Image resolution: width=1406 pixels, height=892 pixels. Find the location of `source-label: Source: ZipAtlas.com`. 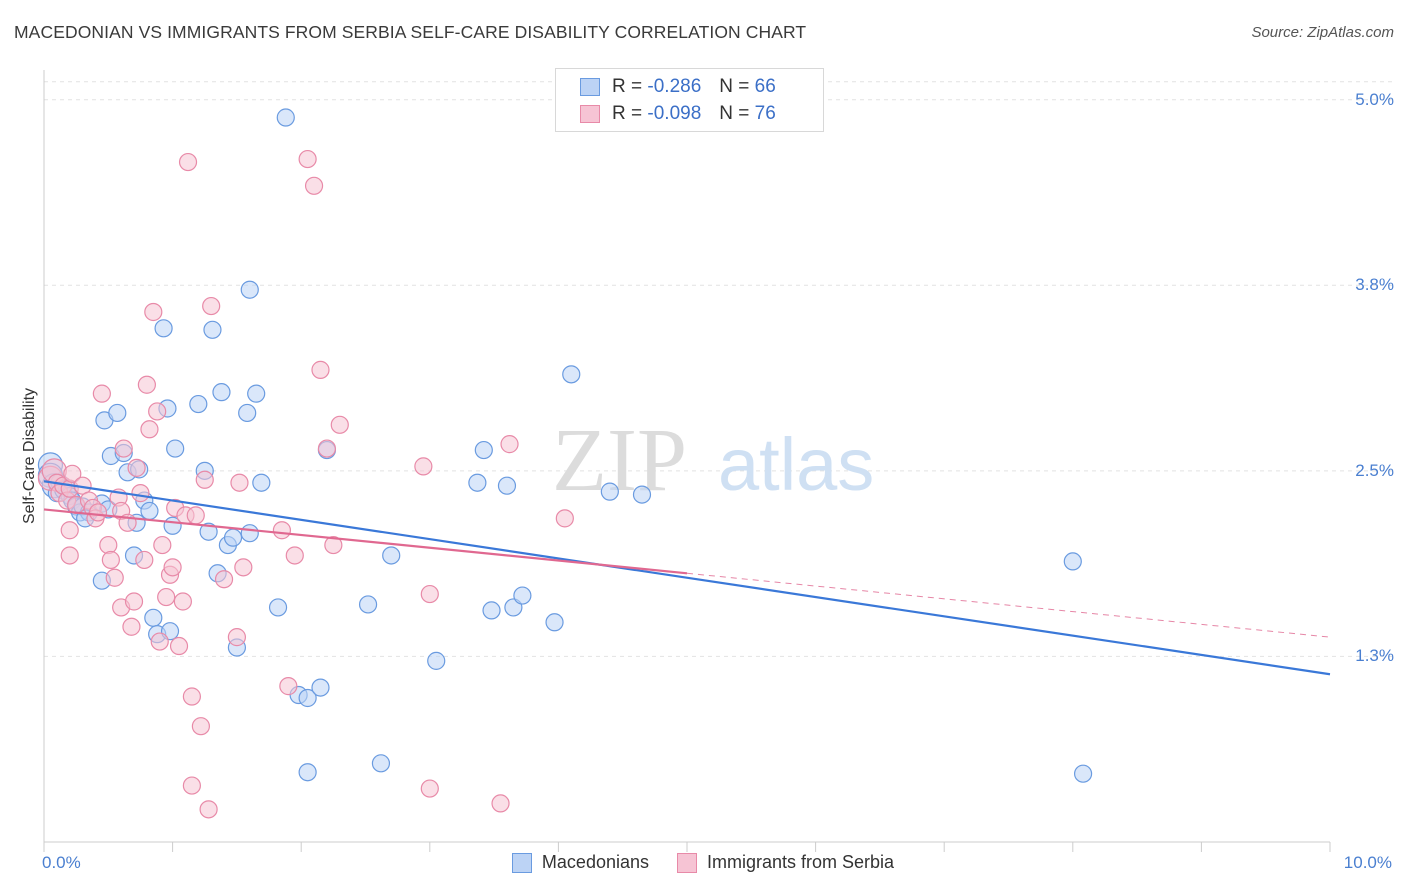

source-label: Source: ZipAtlas.com is located at coordinates (1322, 32).